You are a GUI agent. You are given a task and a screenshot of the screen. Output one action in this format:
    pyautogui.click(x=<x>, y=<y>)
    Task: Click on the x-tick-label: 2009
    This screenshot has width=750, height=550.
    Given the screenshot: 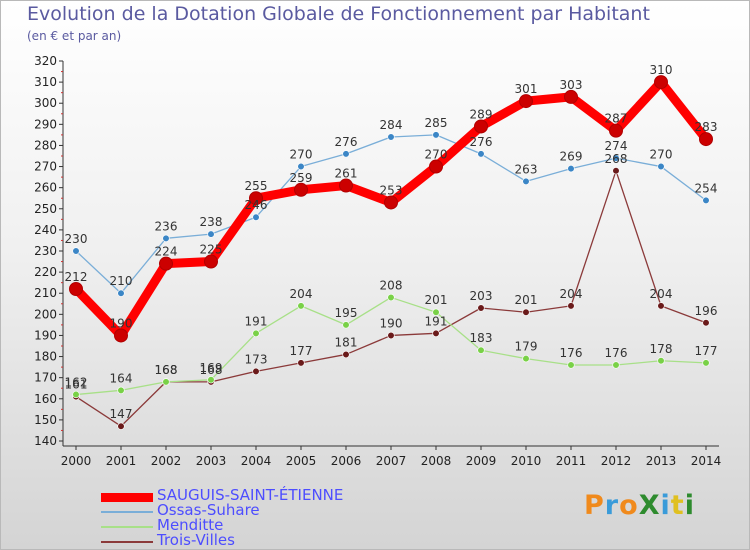 What is the action you would take?
    pyautogui.click(x=481, y=461)
    